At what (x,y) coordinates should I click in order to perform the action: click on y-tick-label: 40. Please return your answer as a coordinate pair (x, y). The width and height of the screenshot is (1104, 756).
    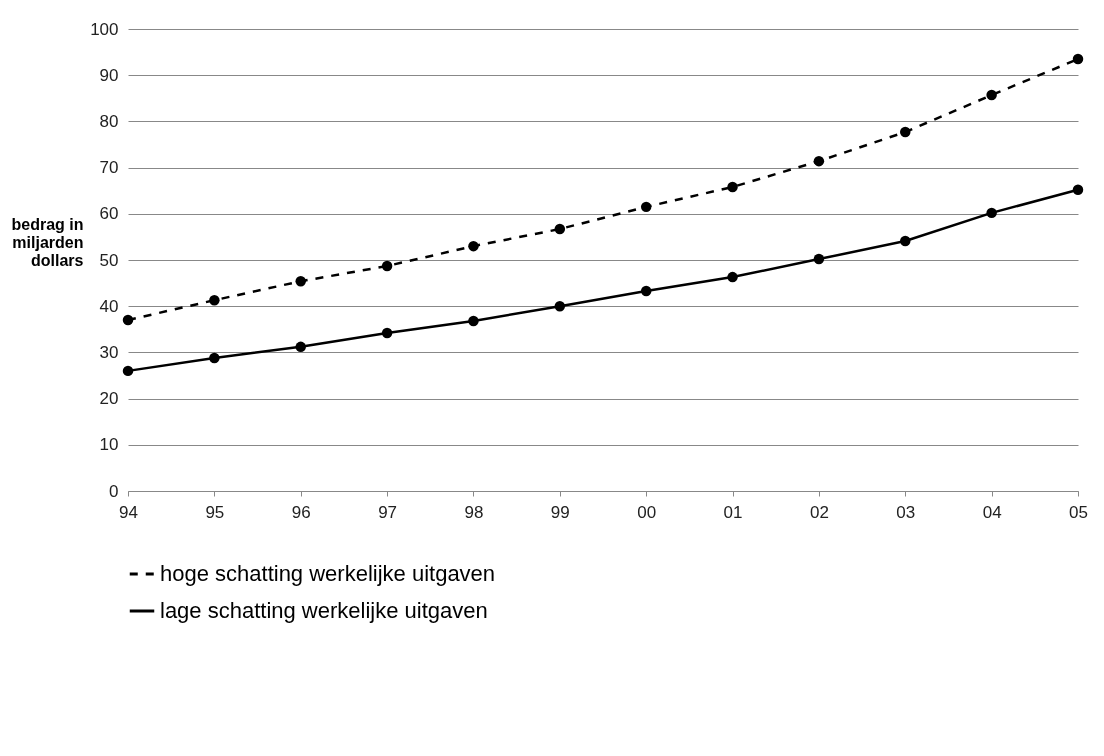
    Looking at the image, I should click on (109, 306).